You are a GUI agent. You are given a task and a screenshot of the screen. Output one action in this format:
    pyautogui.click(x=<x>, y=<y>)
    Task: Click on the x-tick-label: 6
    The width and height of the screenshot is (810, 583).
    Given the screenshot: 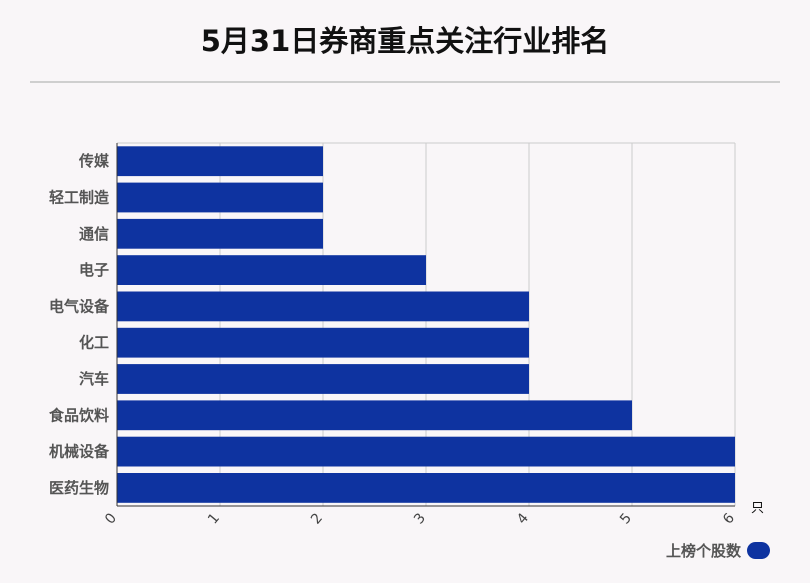 What is the action you would take?
    pyautogui.click(x=729, y=518)
    